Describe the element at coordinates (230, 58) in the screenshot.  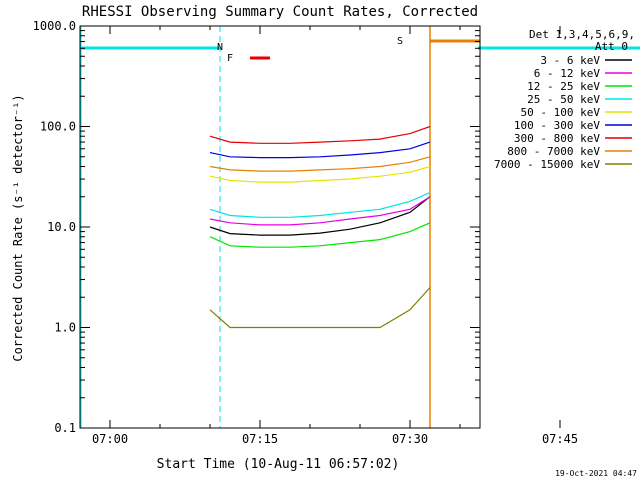
I see `flag-label-f: F` at that location.